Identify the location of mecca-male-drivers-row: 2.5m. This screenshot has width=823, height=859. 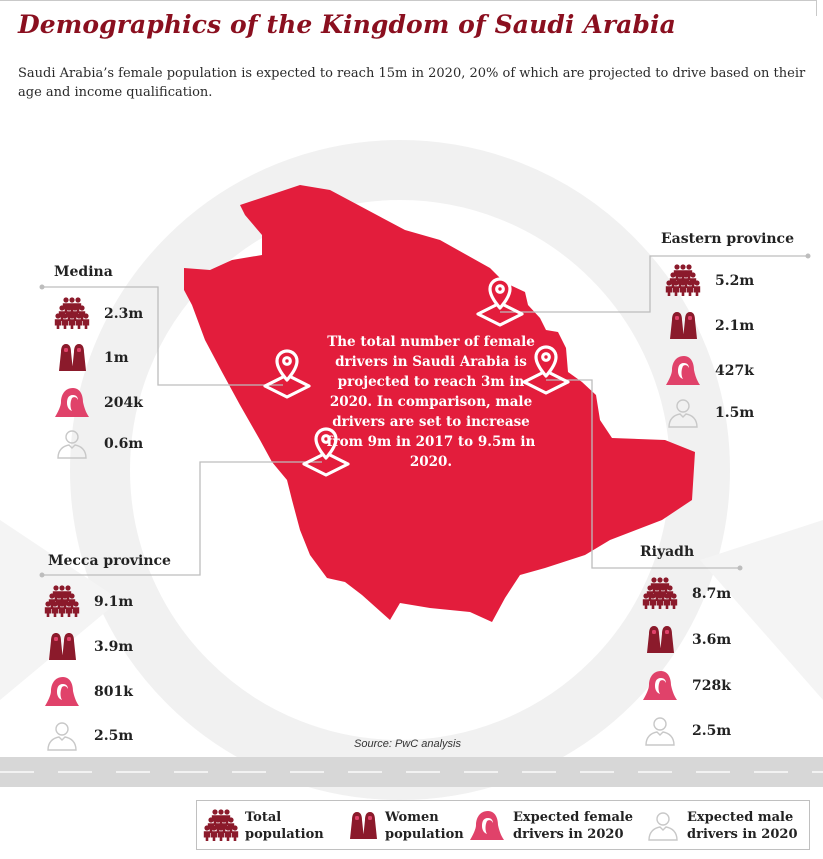
(87, 736).